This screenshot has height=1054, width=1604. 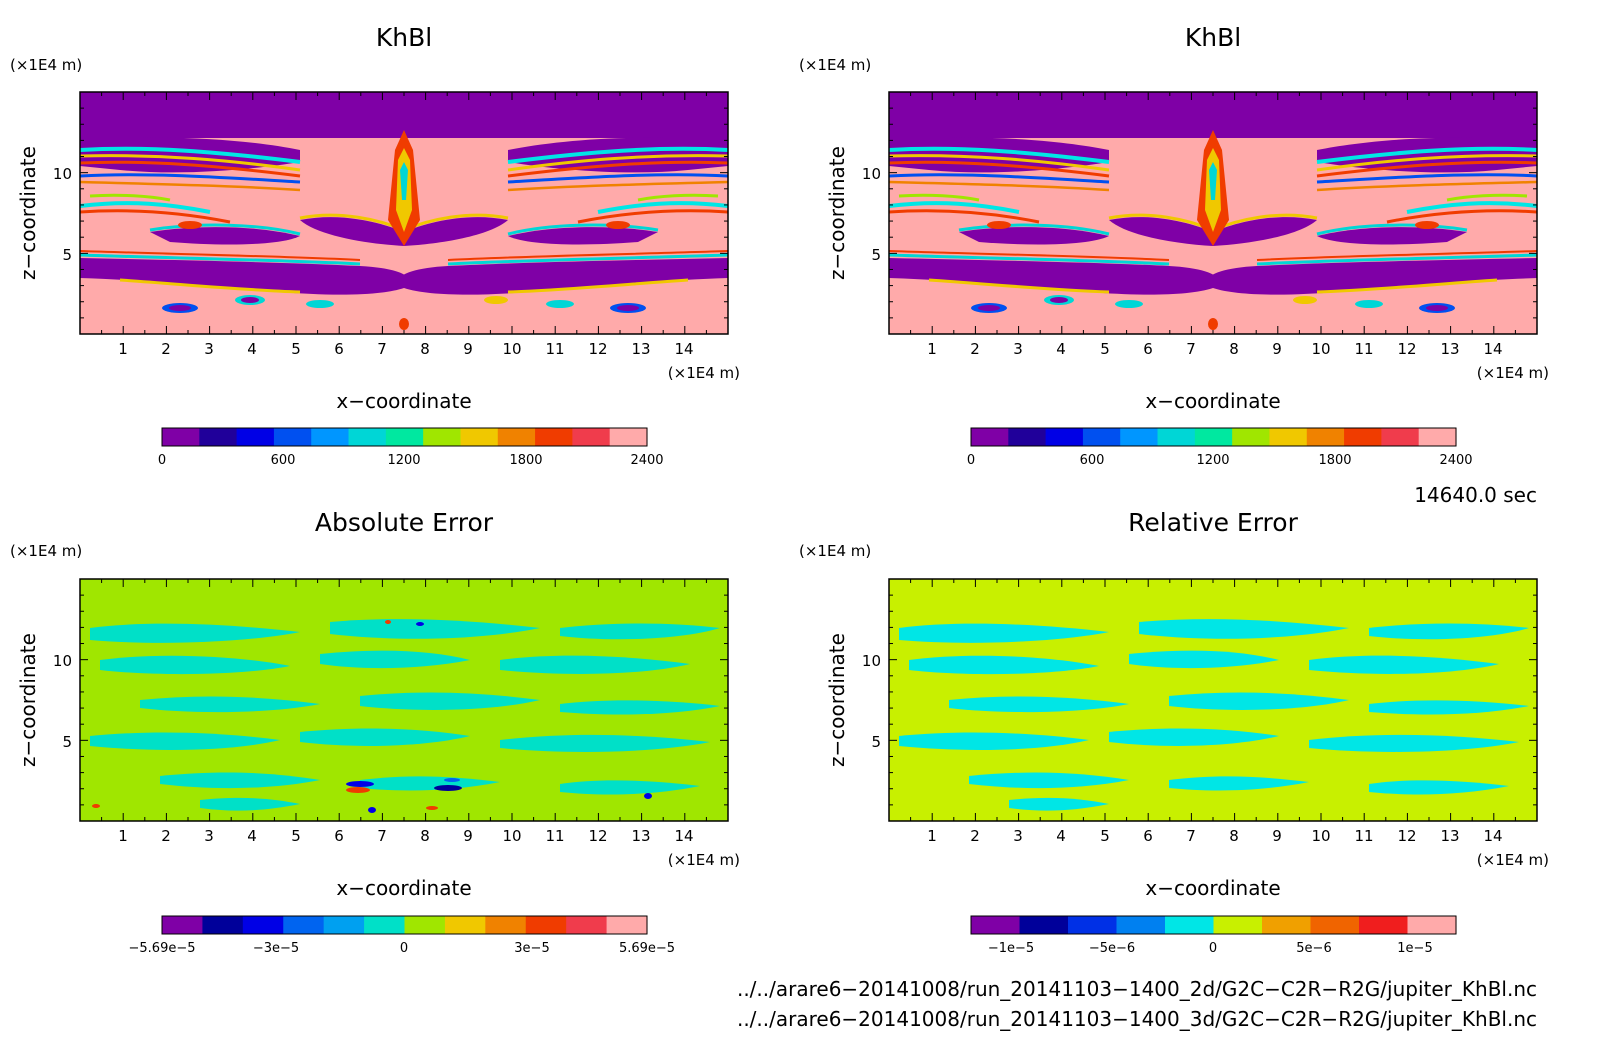 What do you see at coordinates (1213, 948) in the screenshot?
I see `colorbar-tick-label: 0` at bounding box center [1213, 948].